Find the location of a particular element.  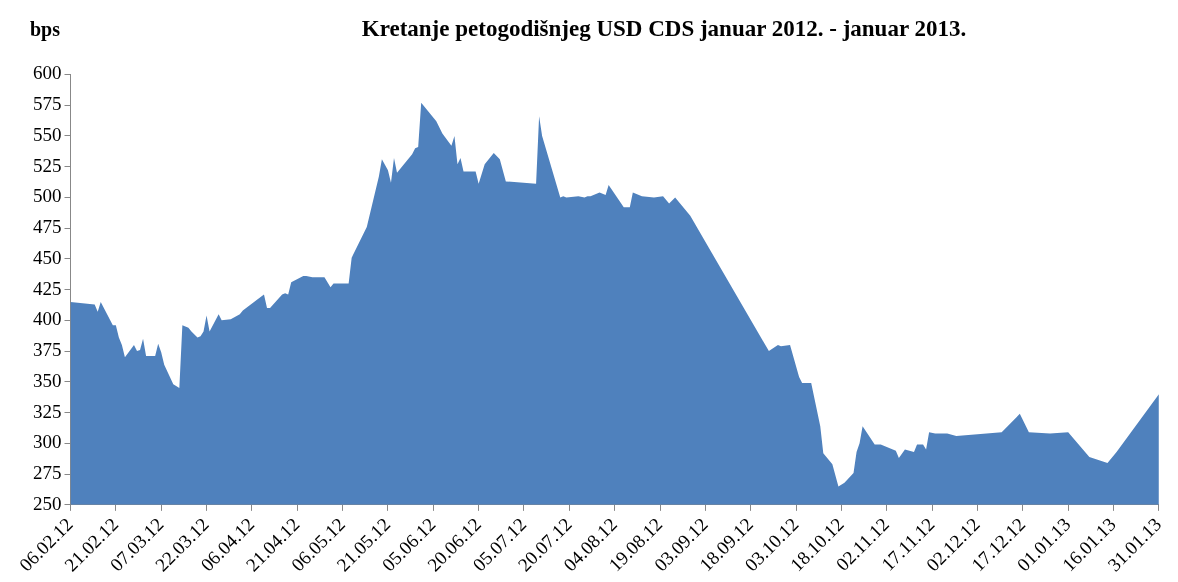

y-tick-label: 375 is located at coordinates (47, 350).